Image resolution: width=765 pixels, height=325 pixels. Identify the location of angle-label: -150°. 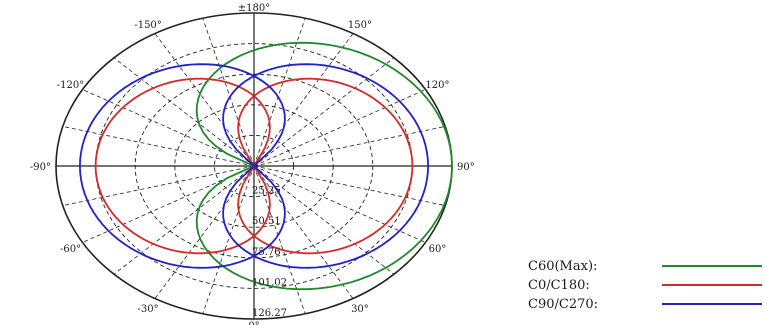
(147, 25).